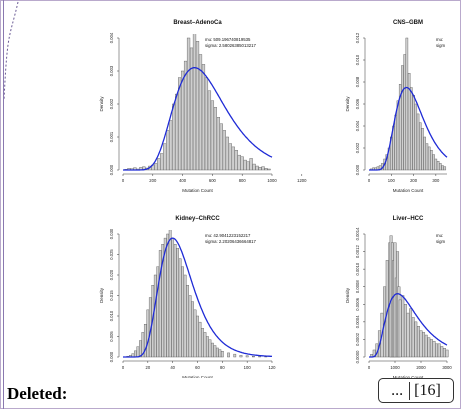  What do you see at coordinates (228, 39) in the screenshot?
I see `fit-annotation-line: mu: 509.196740819535` at bounding box center [228, 39].